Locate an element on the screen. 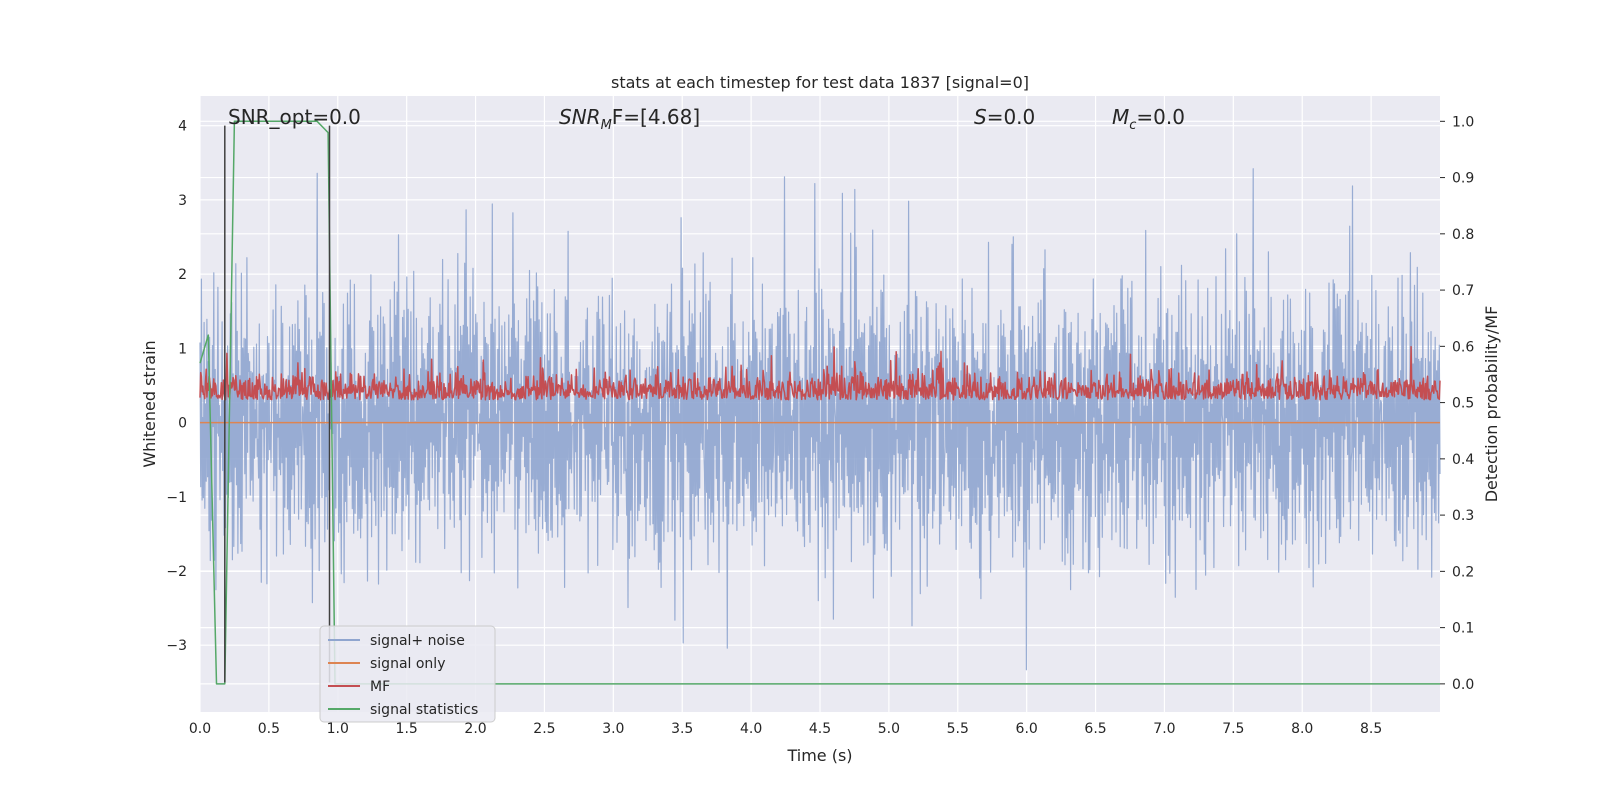 Image resolution: width=1600 pixels, height=800 pixels. x-tick-label: 4.5 is located at coordinates (820, 729).